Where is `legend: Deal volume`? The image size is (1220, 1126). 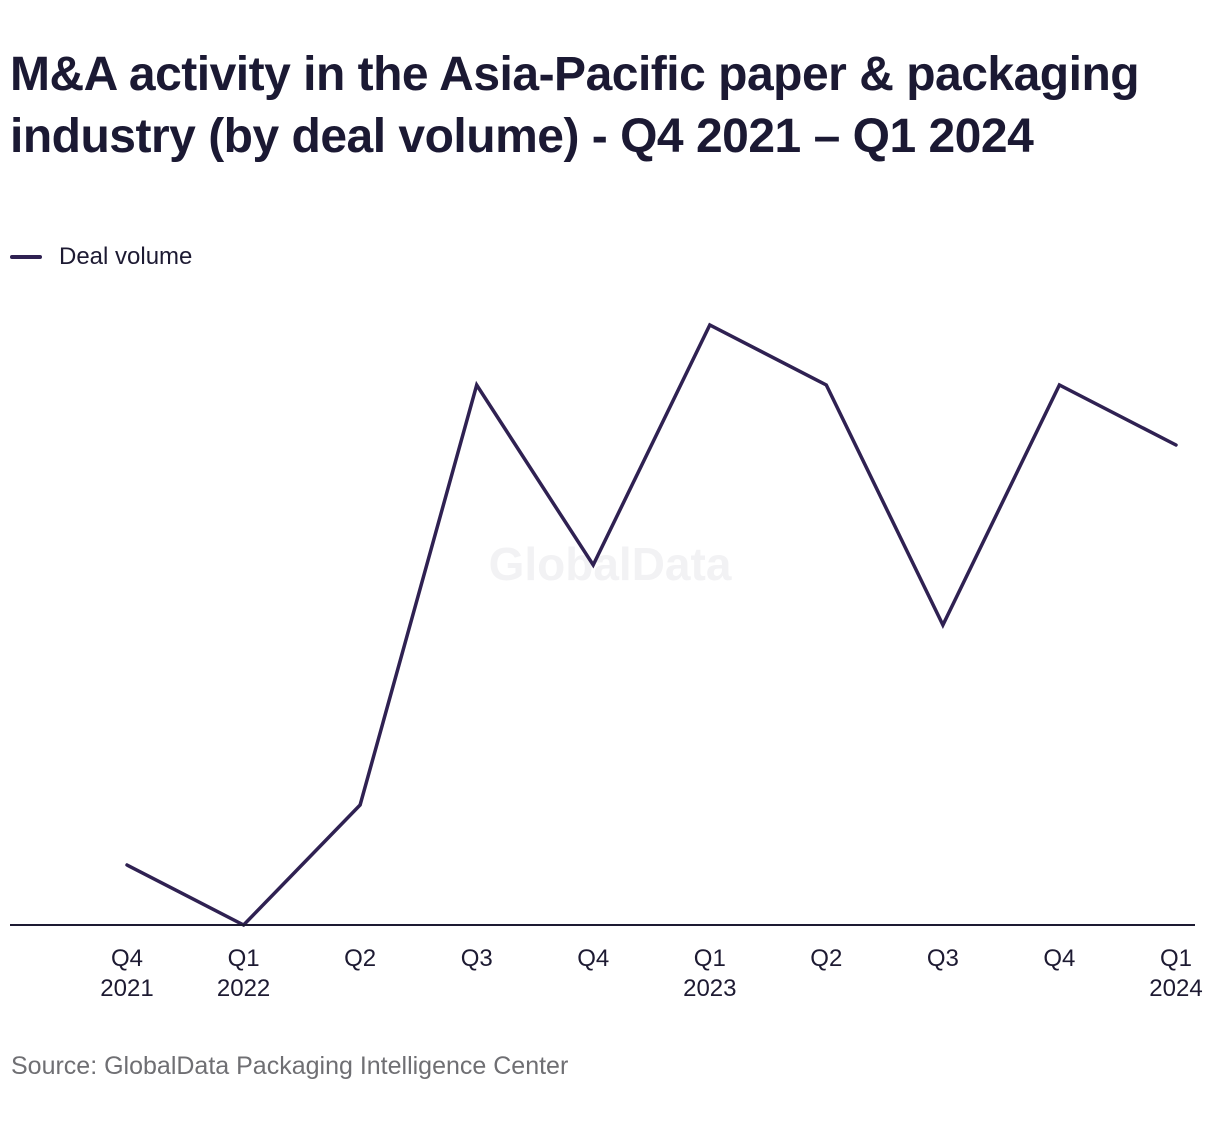
legend: Deal volume is located at coordinates (101, 257).